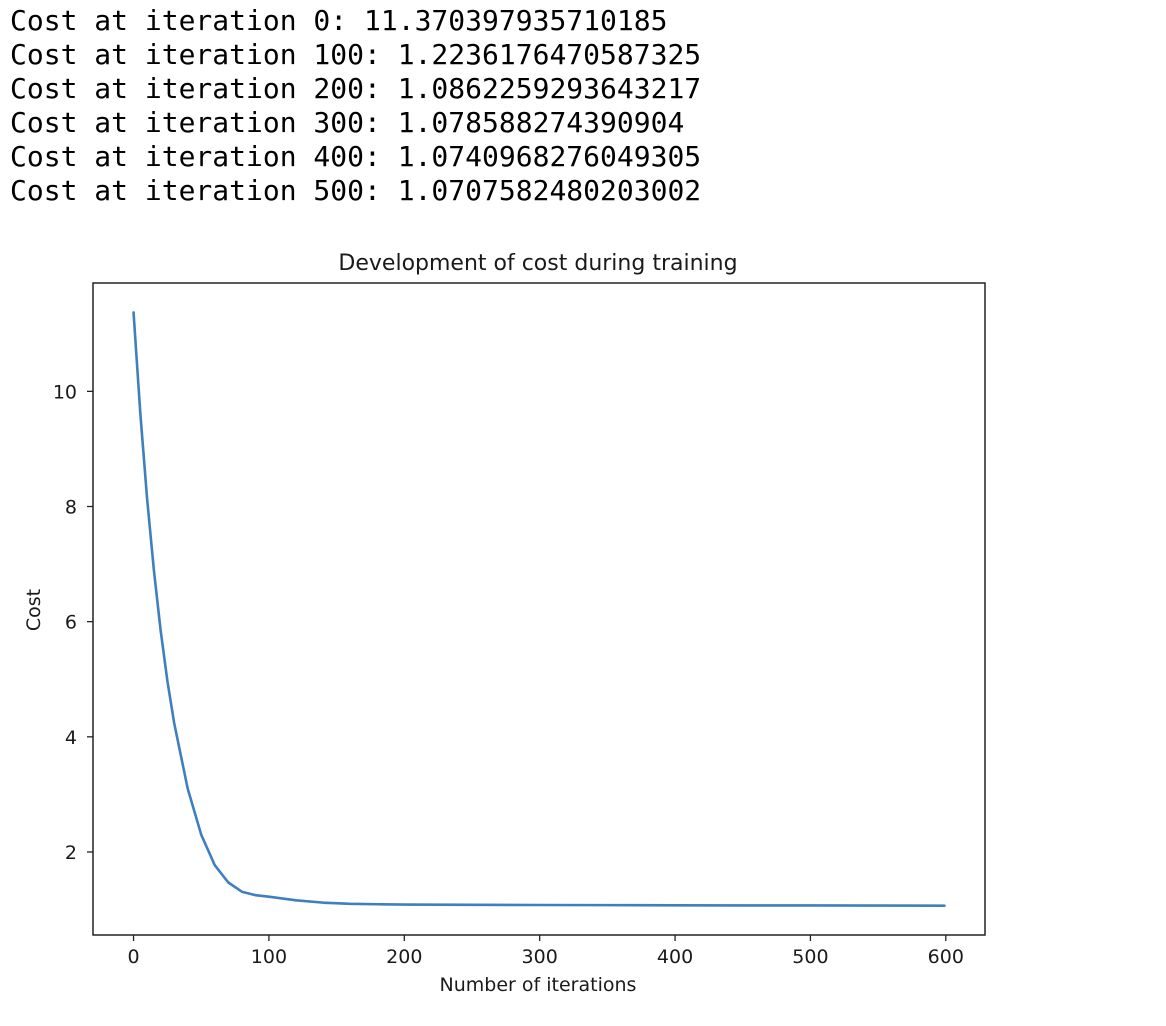 The image size is (1166, 1026). I want to click on y-tick-label: 6, so click(71, 623).